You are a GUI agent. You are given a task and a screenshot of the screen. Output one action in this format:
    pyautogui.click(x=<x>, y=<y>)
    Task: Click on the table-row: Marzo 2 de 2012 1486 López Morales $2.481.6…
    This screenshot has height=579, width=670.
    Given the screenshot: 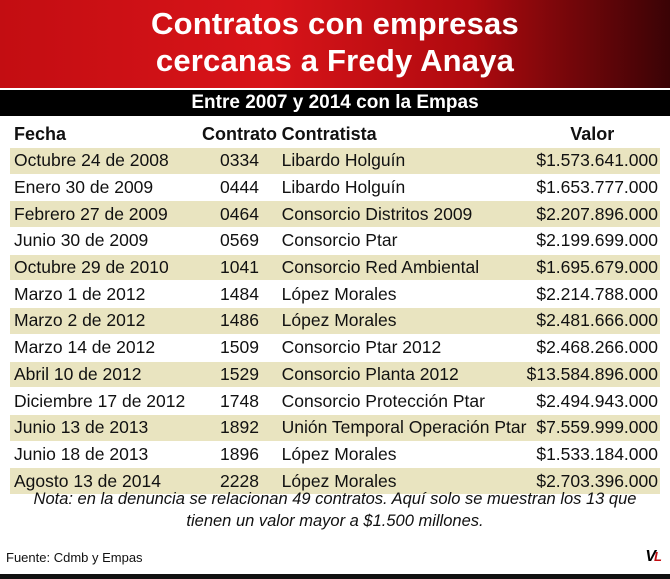 What is the action you would take?
    pyautogui.click(x=335, y=321)
    